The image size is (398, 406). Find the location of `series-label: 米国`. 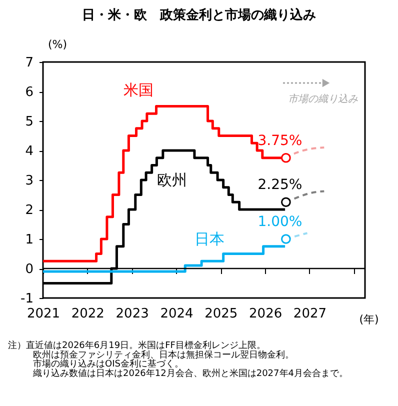

series-label: 米国 is located at coordinates (138, 90).